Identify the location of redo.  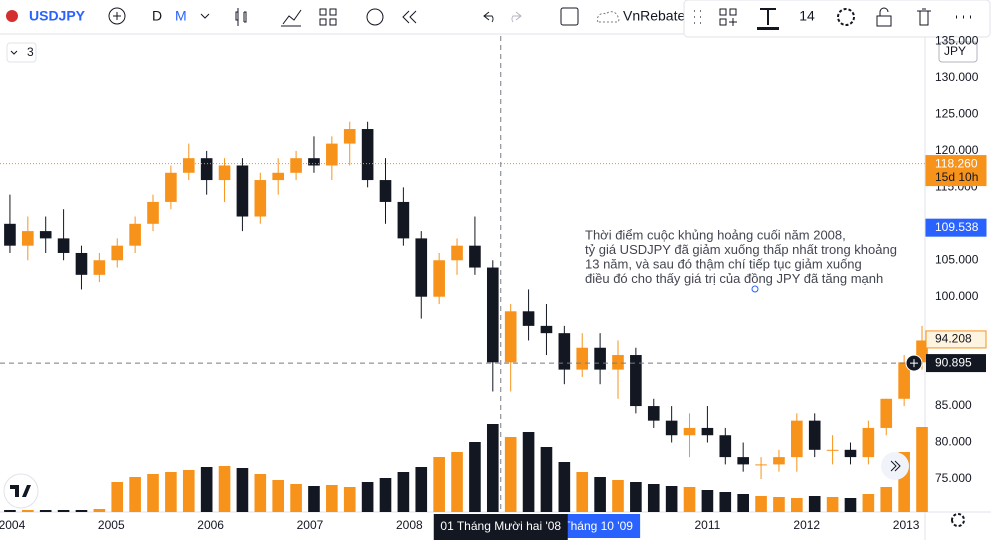
(516, 17).